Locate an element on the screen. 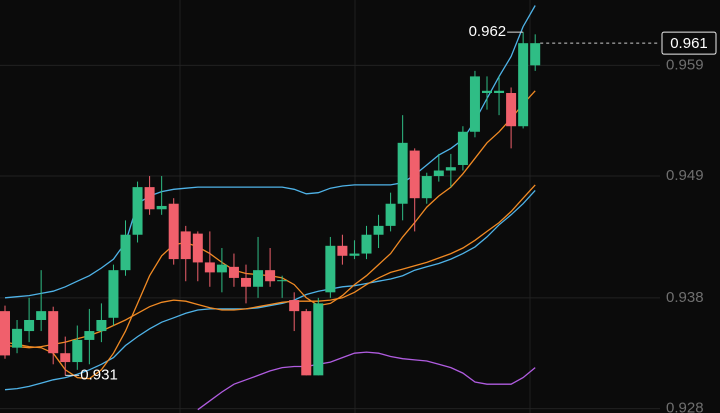 This screenshot has width=720, height=413. last-price-box is located at coordinates (689, 43).